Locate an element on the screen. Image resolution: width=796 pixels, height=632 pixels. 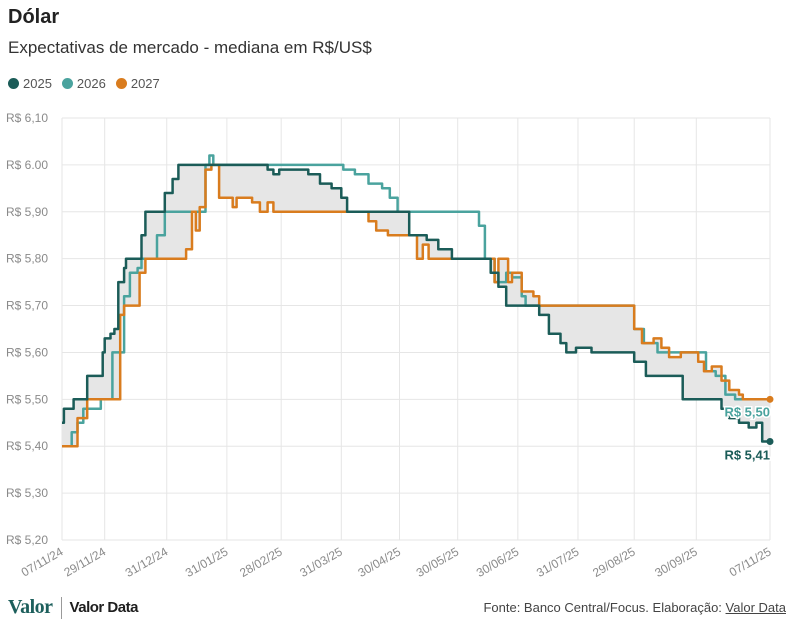
end-marker-2025 is located at coordinates (770, 442).